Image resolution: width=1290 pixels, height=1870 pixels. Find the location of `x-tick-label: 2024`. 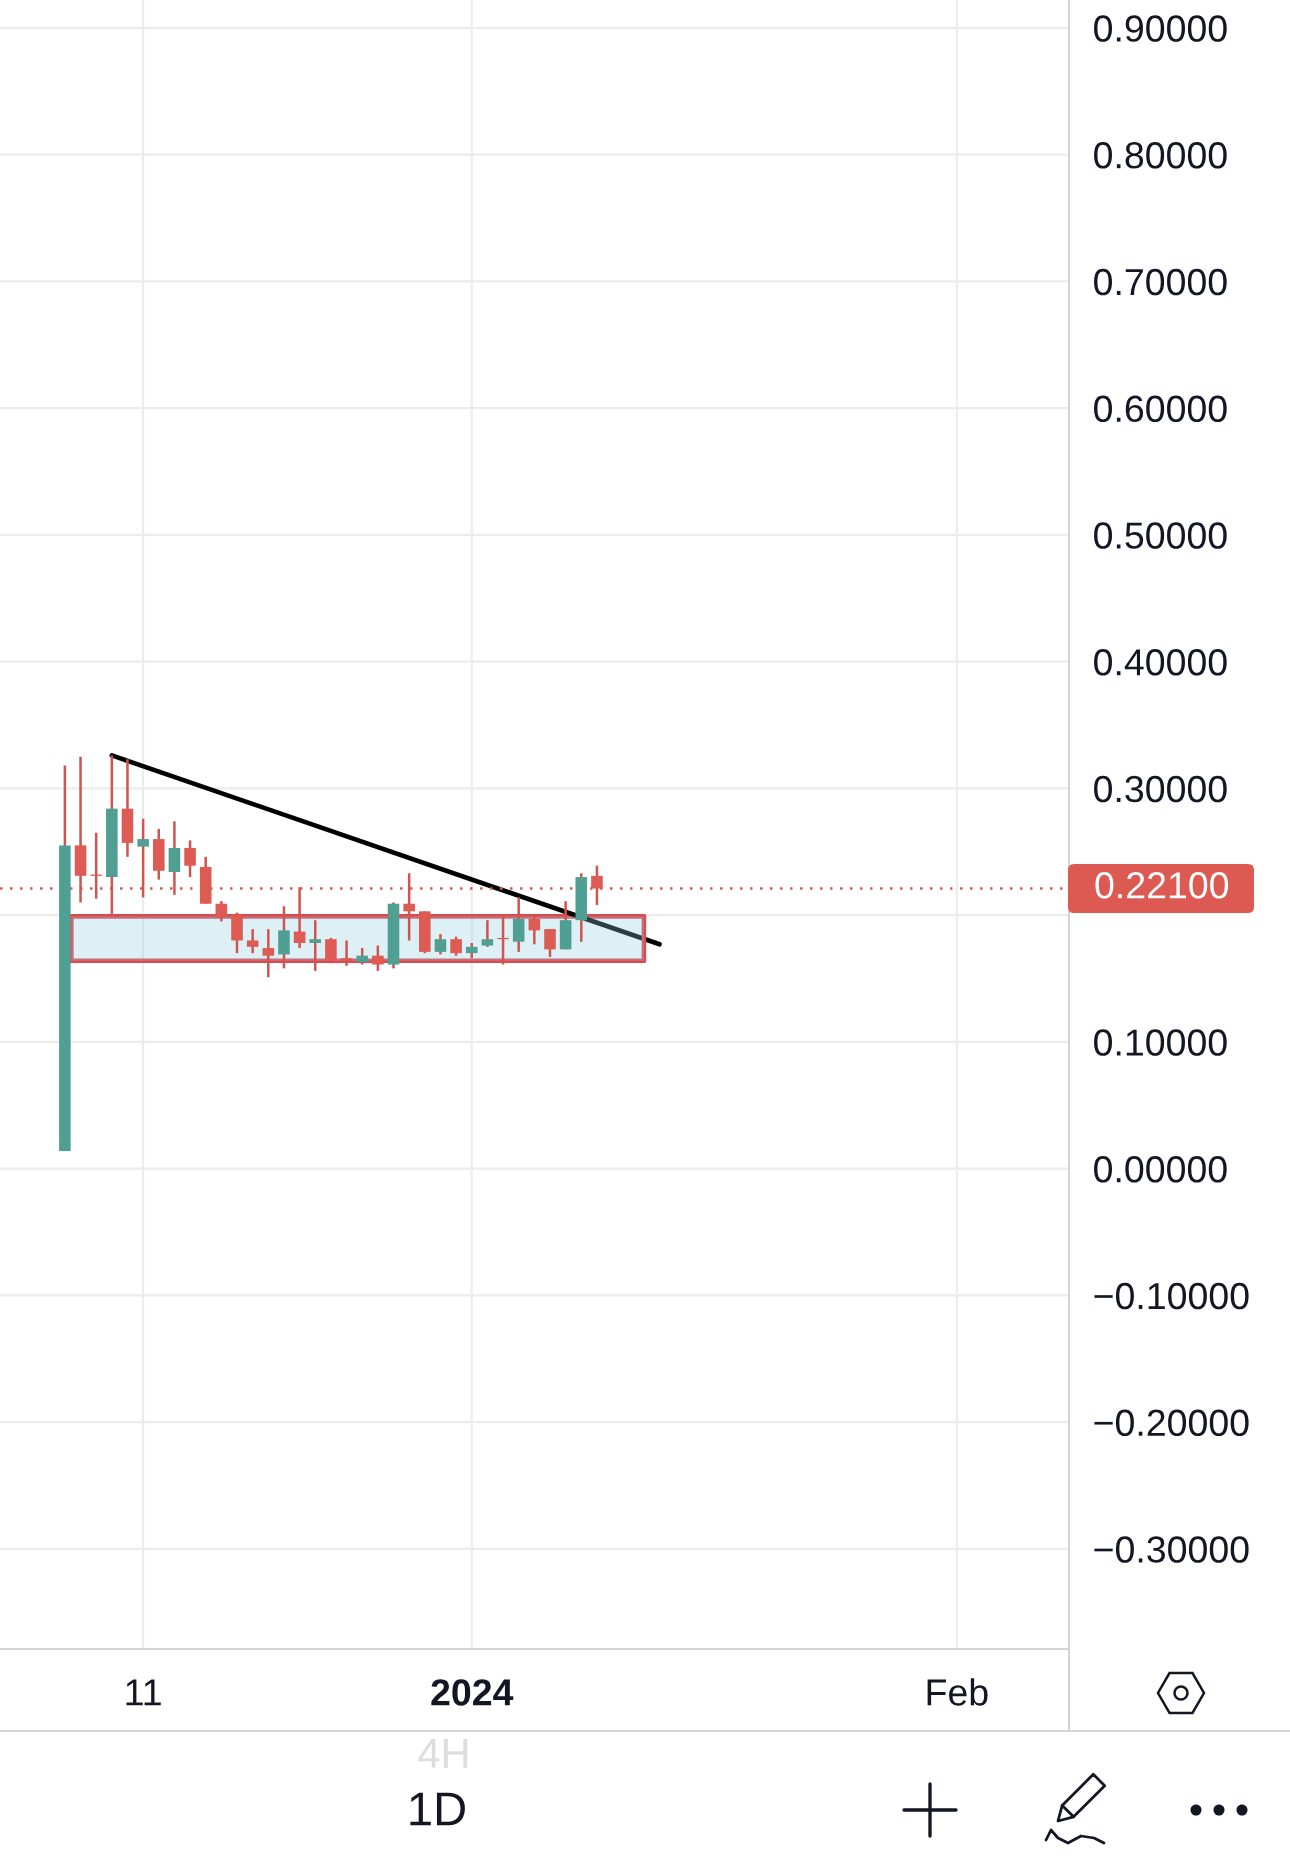

x-tick-label: 2024 is located at coordinates (472, 1692).